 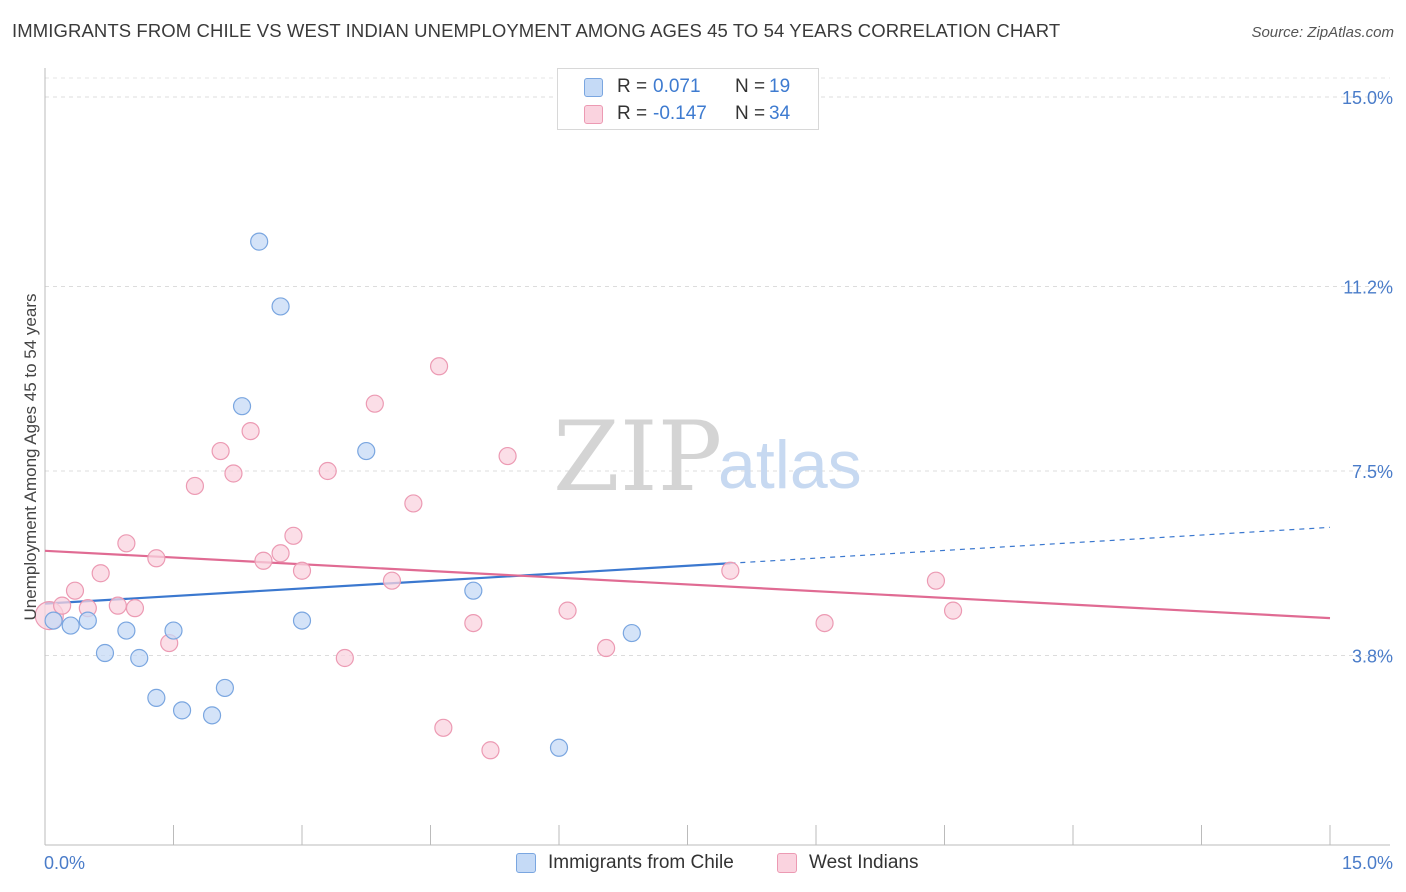 What do you see at coordinates (637, 457) in the screenshot?
I see `watermark-zip: ZIP` at bounding box center [637, 457].